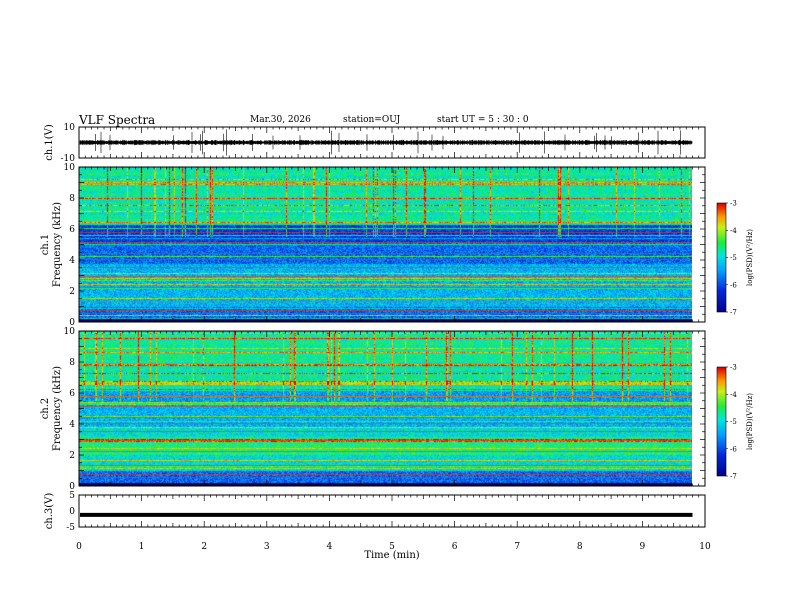 The image size is (792, 612). What do you see at coordinates (280, 120) in the screenshot?
I see `date-label: Mar.30, 2026` at bounding box center [280, 120].